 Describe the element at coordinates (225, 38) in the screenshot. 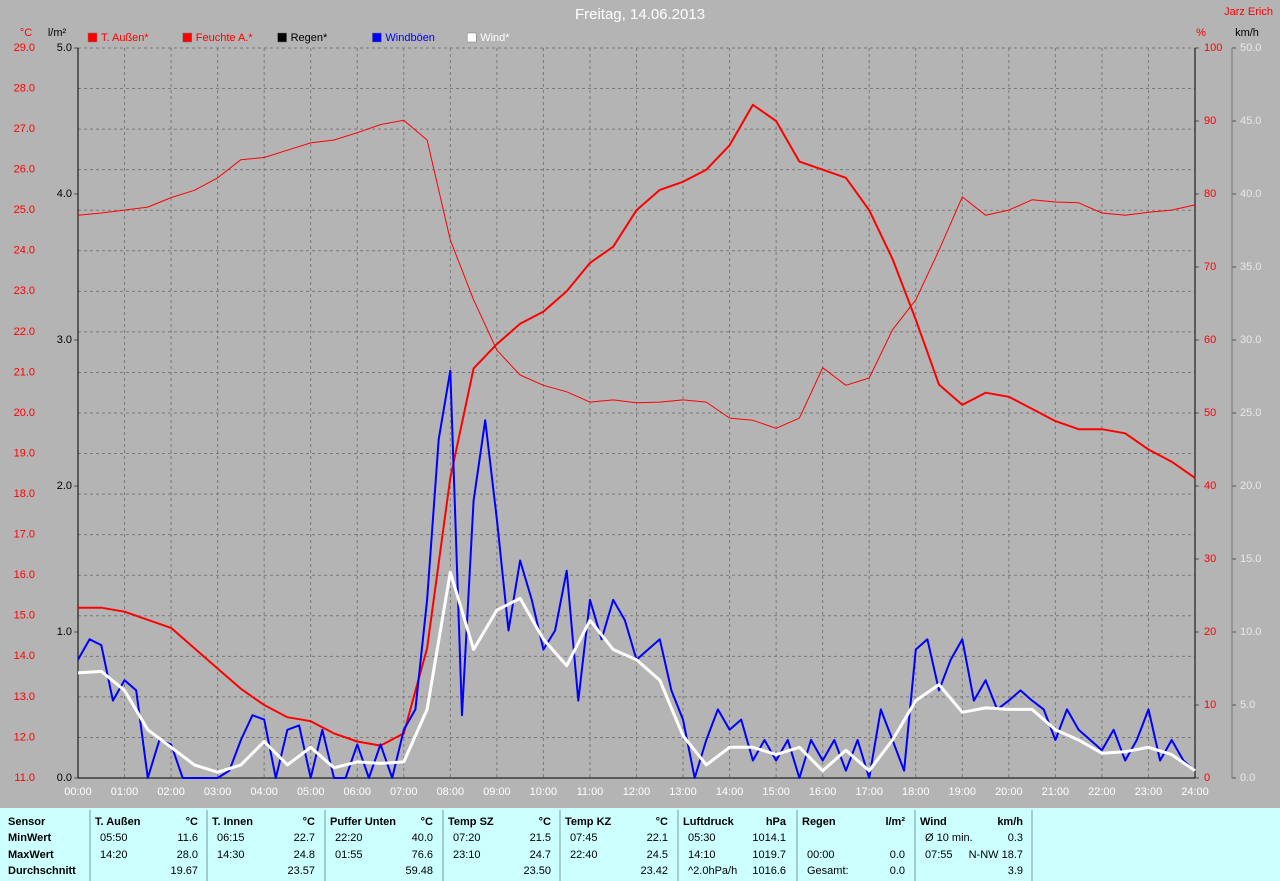

I see `legend-label: Feuchte A.*` at that location.